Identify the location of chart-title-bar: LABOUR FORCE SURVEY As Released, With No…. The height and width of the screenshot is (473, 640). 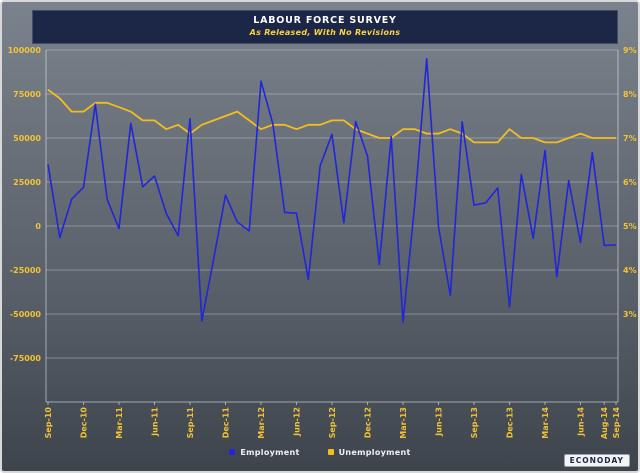
(325, 27).